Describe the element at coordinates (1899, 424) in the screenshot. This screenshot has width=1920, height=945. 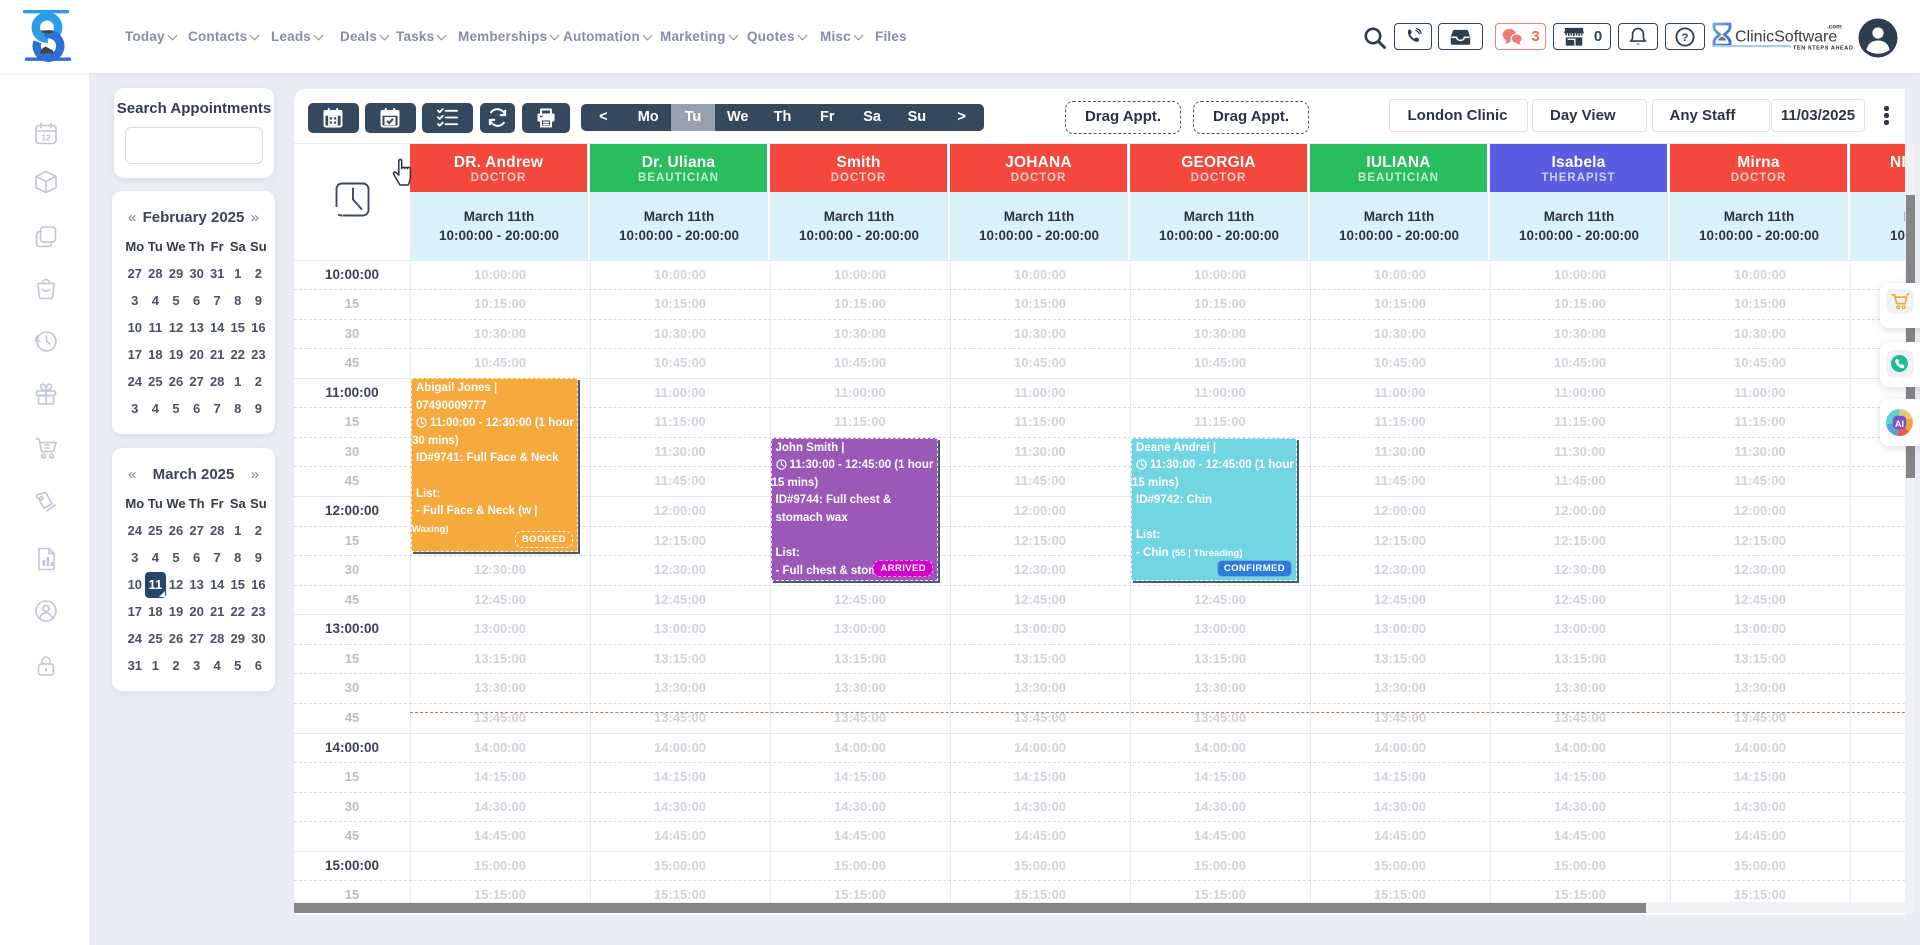
I see `svg-text: AI` at that location.